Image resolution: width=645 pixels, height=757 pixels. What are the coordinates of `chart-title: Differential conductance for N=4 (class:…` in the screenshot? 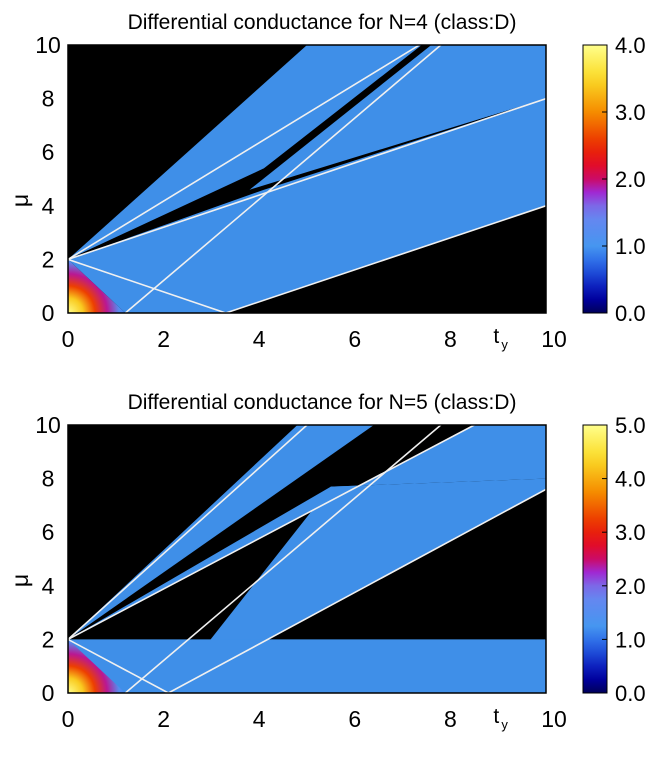 It's located at (322, 22).